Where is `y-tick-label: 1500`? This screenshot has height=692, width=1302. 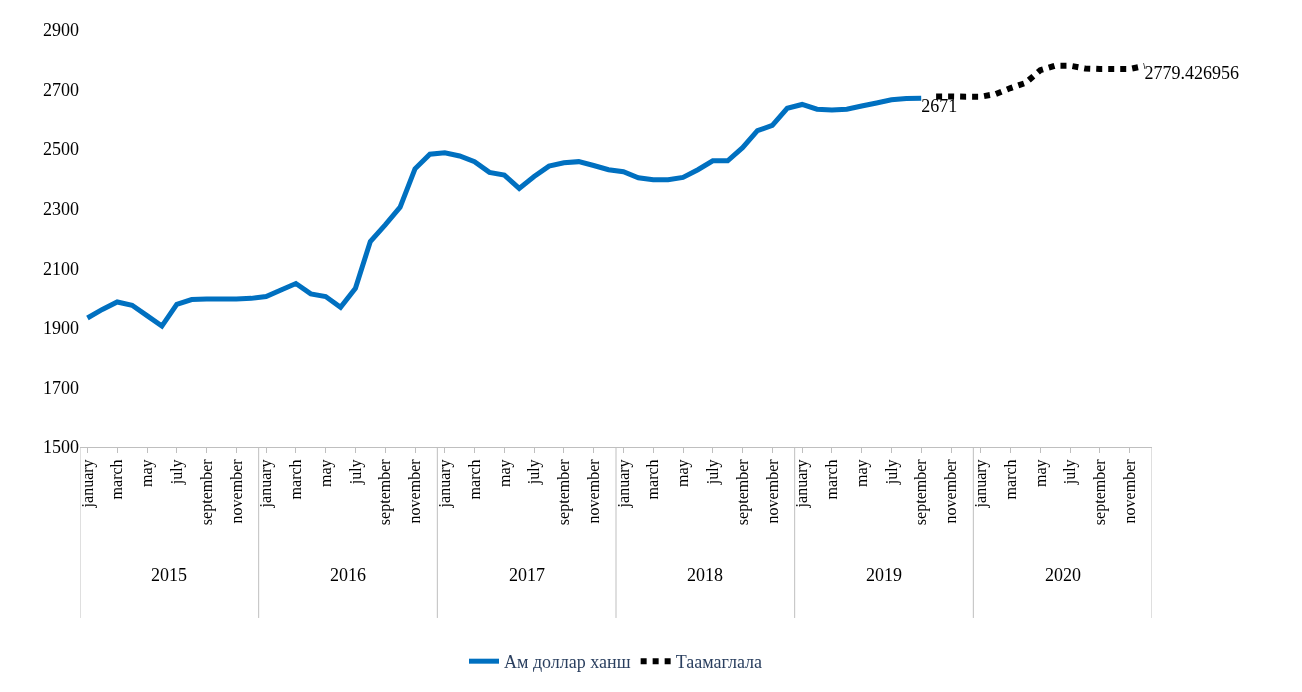 y-tick-label: 1500 is located at coordinates (61, 447).